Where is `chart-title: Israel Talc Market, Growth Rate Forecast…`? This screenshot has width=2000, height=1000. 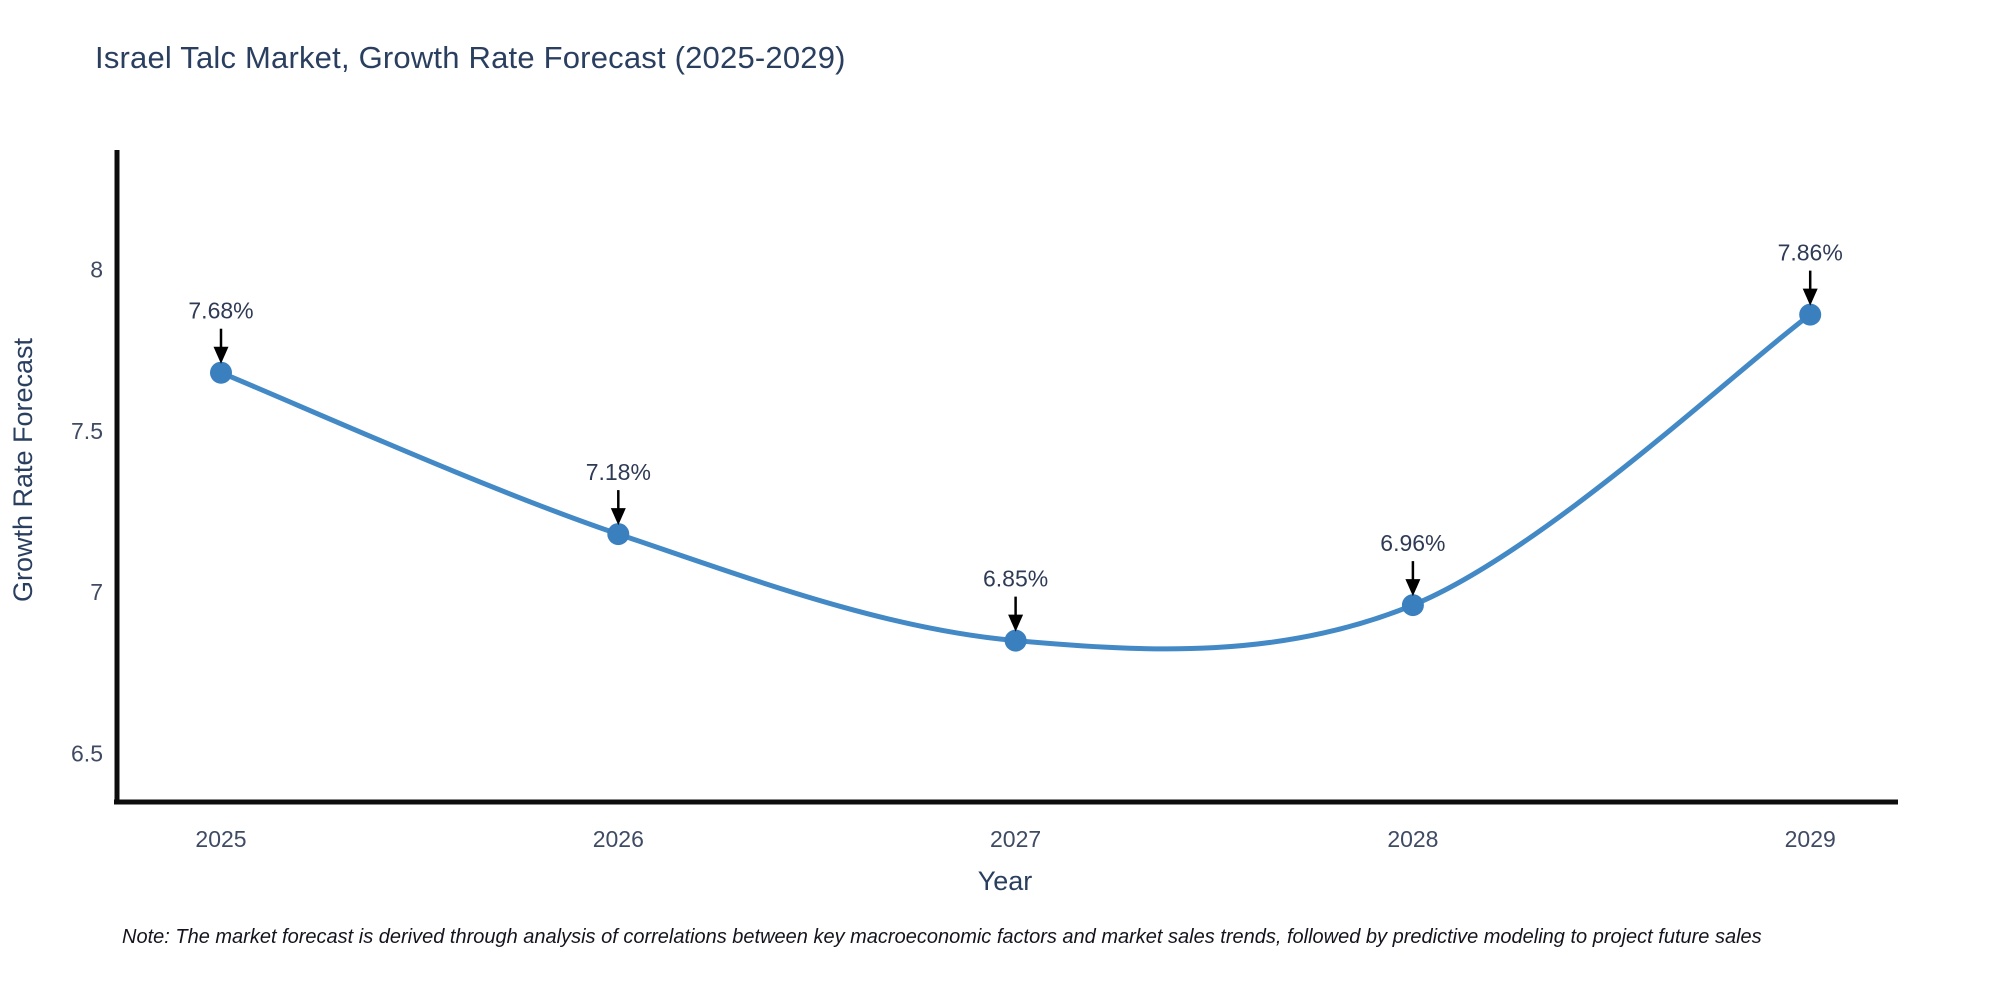
chart-title: Israel Talc Market, Growth Rate Forecast… is located at coordinates (470, 57).